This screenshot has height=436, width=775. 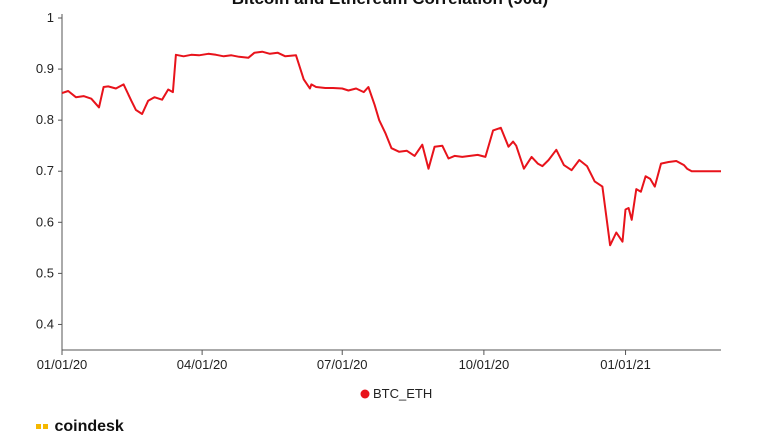 What do you see at coordinates (625, 364) in the screenshot?
I see `x-tick-label: 01/01/21` at bounding box center [625, 364].